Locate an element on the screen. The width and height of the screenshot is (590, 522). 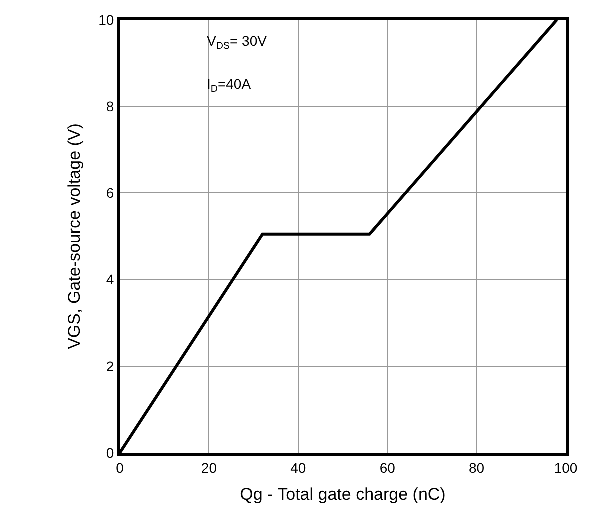
y-tick-label: 6 is located at coordinates (110, 193).